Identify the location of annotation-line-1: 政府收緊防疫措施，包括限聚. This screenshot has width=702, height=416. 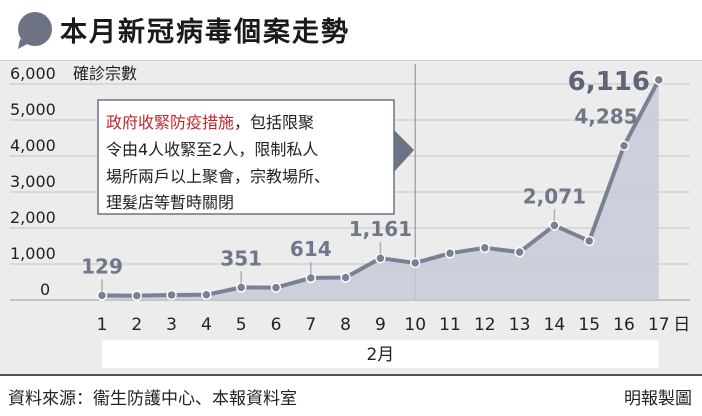
(210, 122).